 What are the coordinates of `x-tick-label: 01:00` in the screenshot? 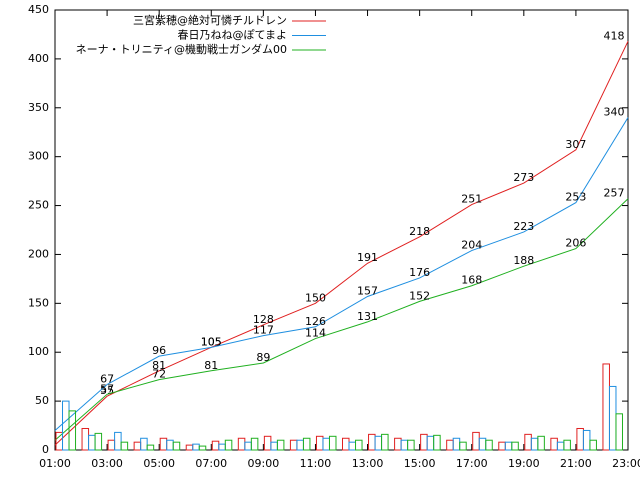 It's located at (55, 463).